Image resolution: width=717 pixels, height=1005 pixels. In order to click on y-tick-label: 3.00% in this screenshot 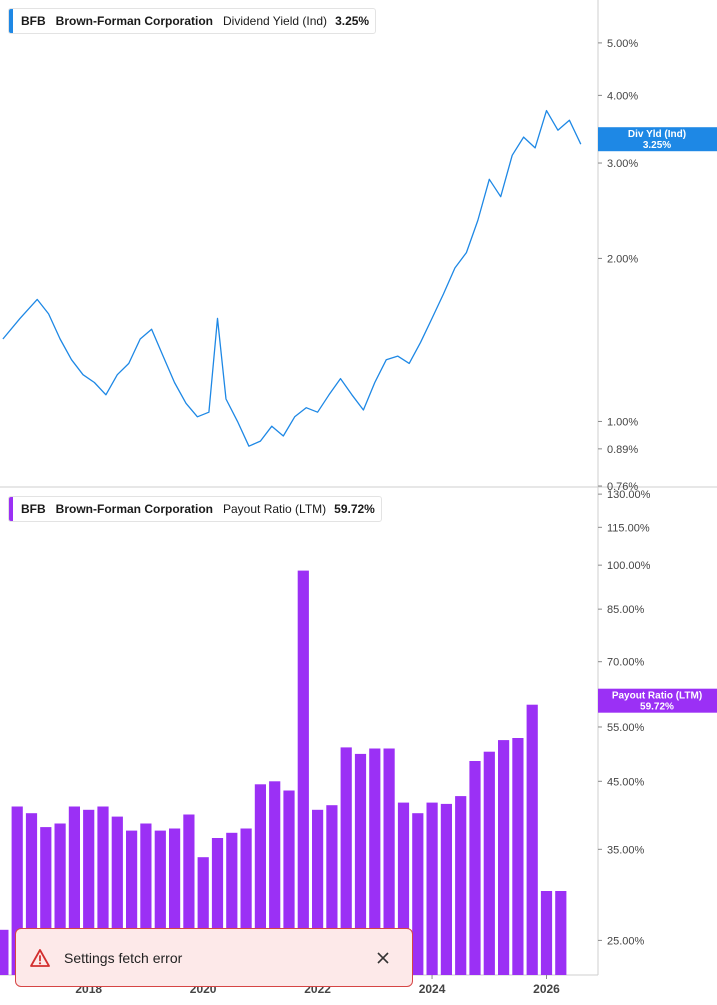, I will do `click(622, 164)`.